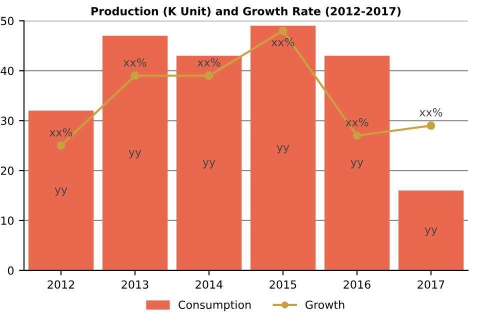 This screenshot has height=320, width=480. I want to click on x-tick-label: 2016, so click(357, 284).